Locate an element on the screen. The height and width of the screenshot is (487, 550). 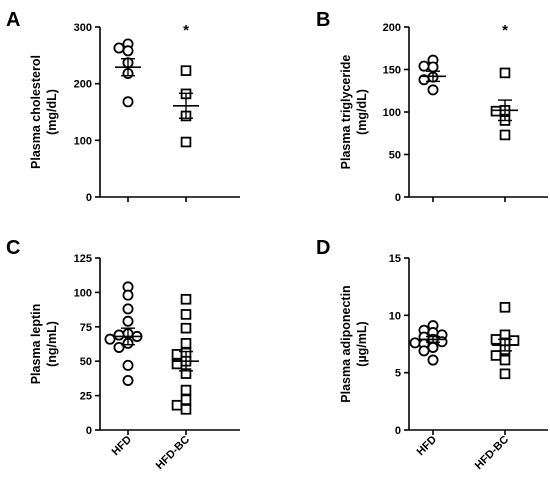
panel-letter: D is located at coordinates (323, 248).